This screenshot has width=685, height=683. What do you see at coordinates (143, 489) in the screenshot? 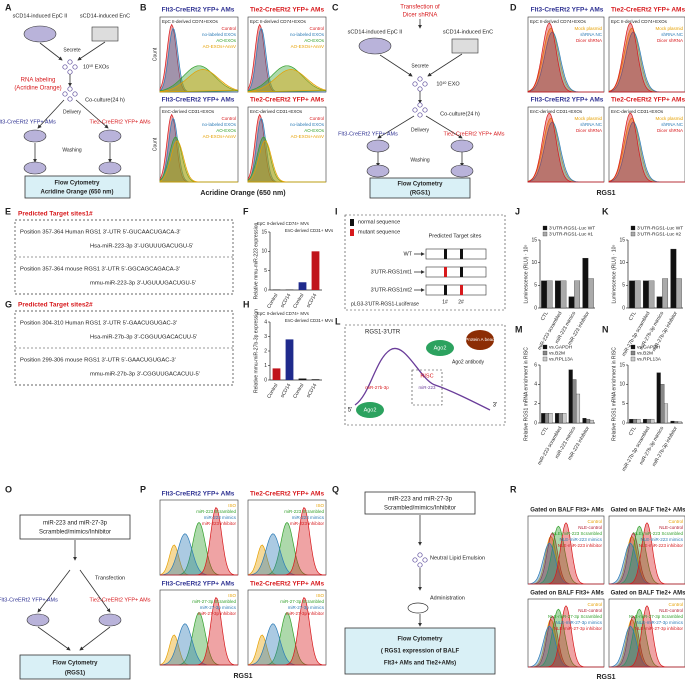
I see `panel-letter: P` at bounding box center [143, 489].